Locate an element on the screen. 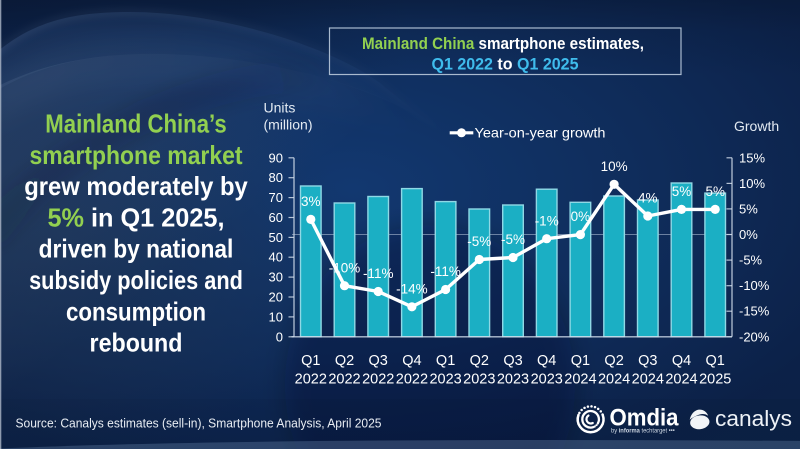 This screenshot has height=449, width=800. svg-text: (million) is located at coordinates (288, 125).